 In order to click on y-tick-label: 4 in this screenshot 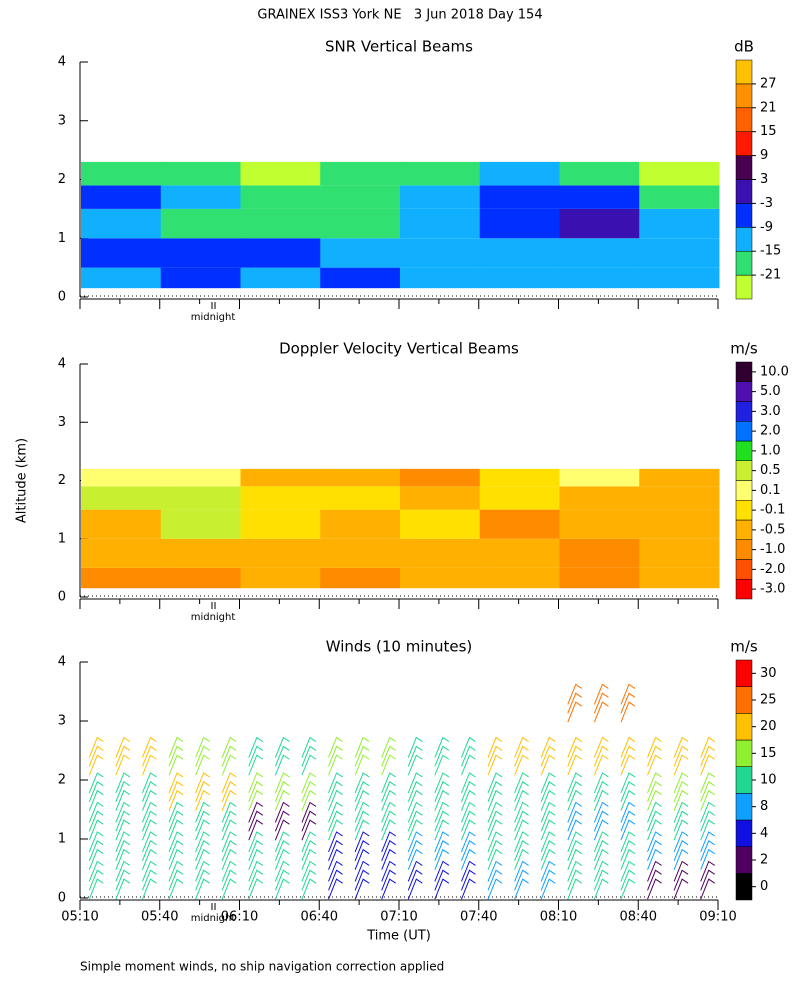, I will do `click(62, 662)`.